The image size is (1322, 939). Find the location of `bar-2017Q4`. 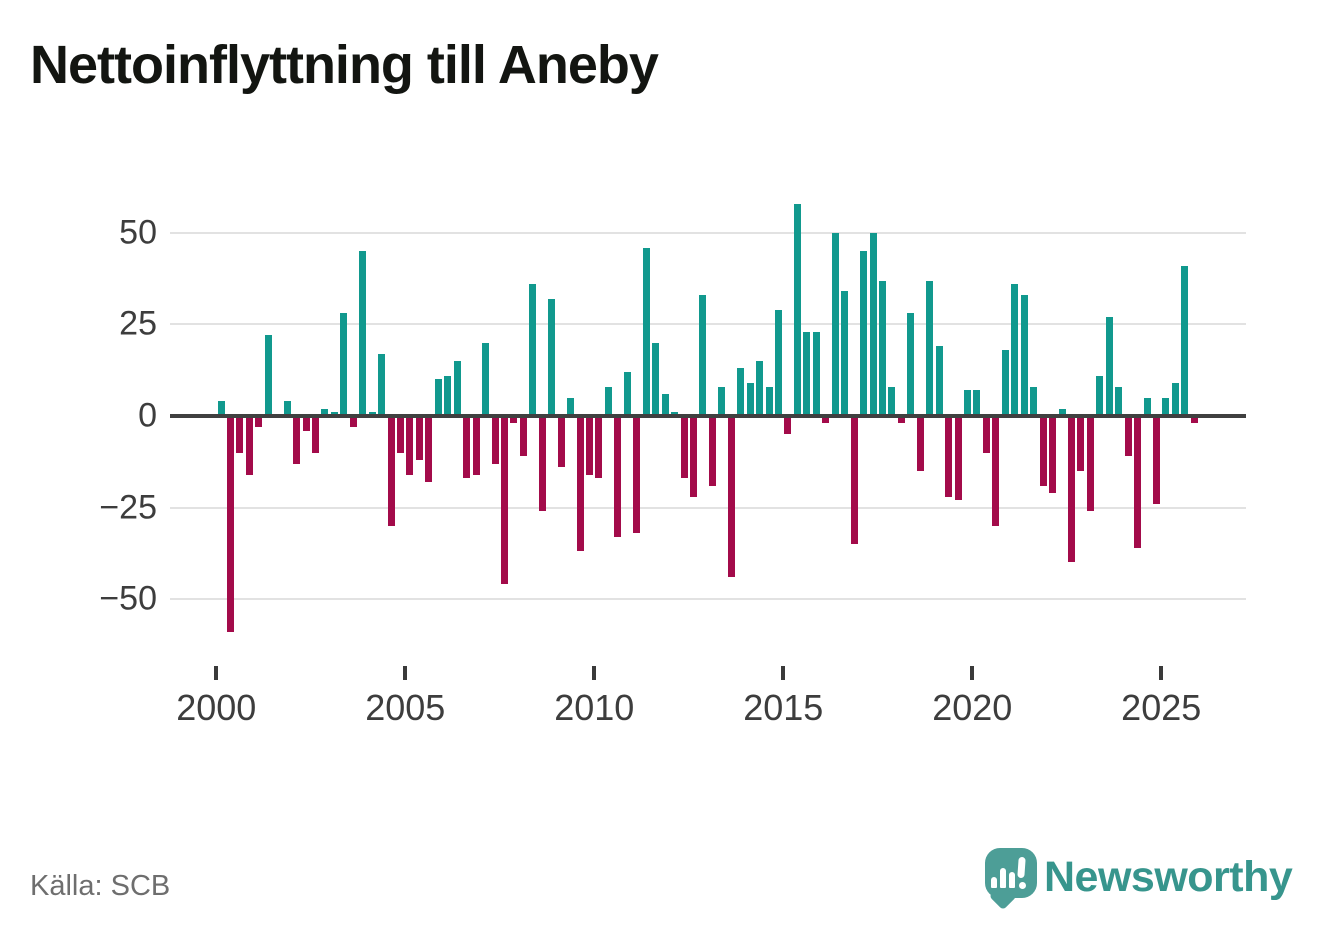

bar-2017Q4 is located at coordinates (892, 401).